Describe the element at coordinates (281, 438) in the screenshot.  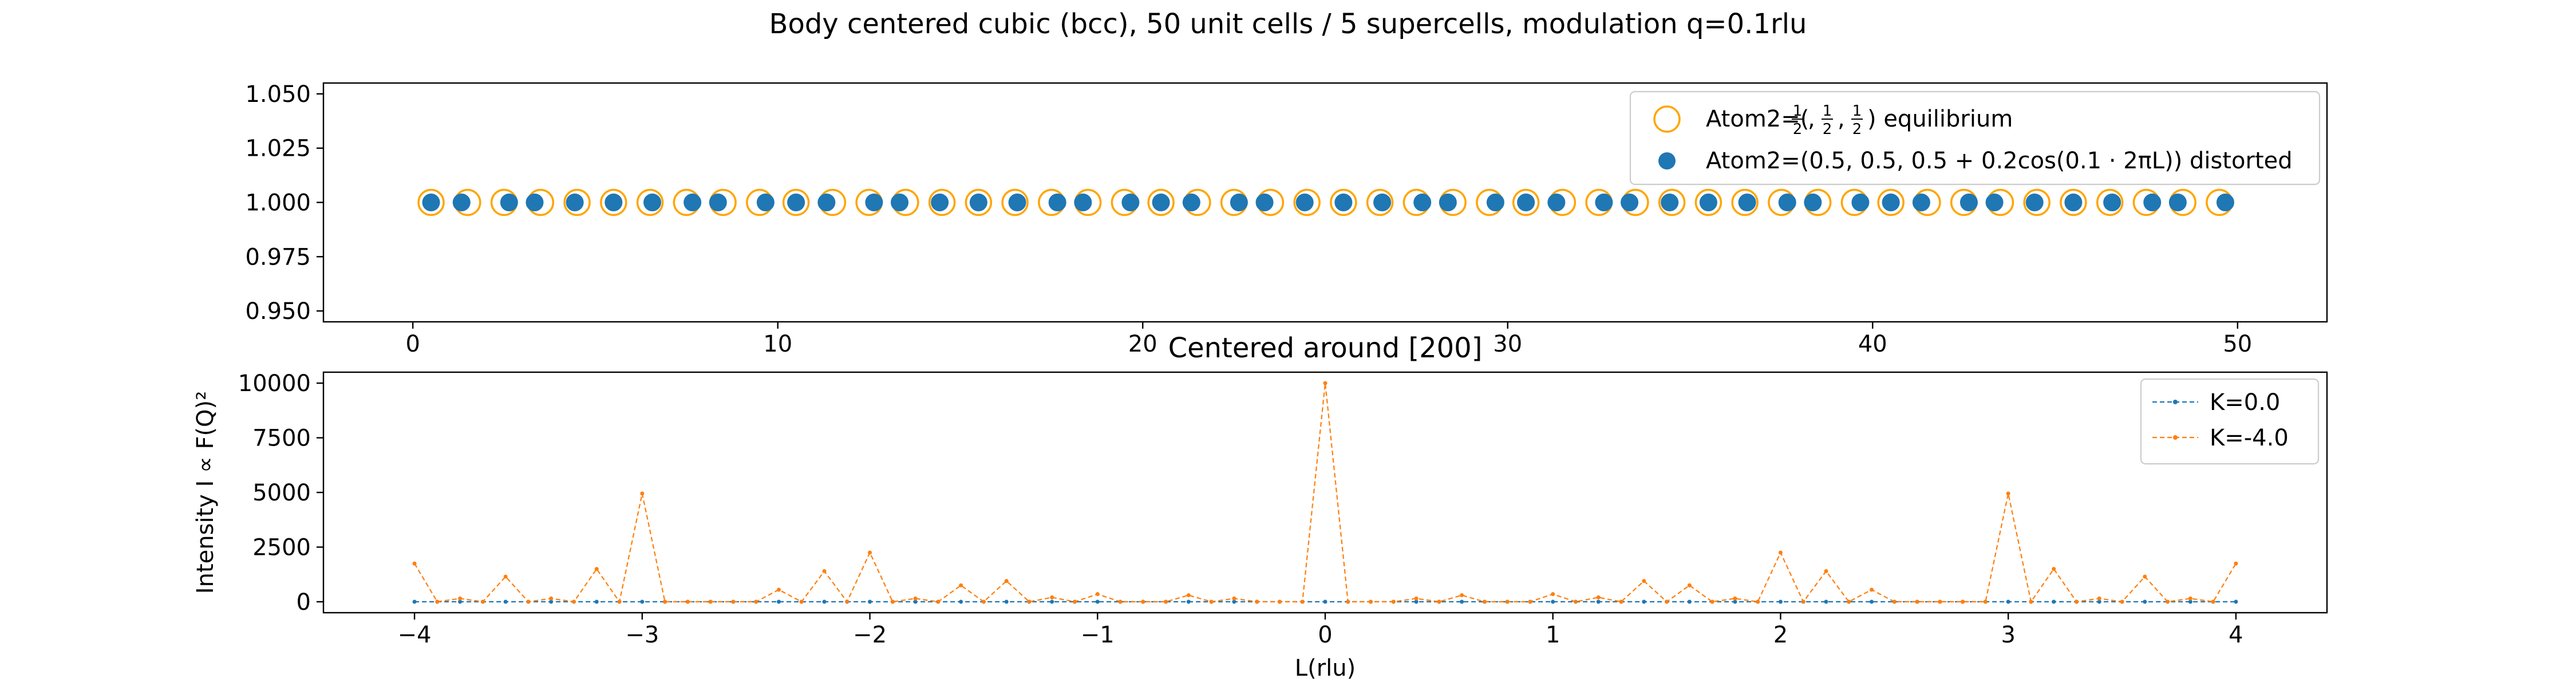
I see `y-tick-label: 7500` at that location.